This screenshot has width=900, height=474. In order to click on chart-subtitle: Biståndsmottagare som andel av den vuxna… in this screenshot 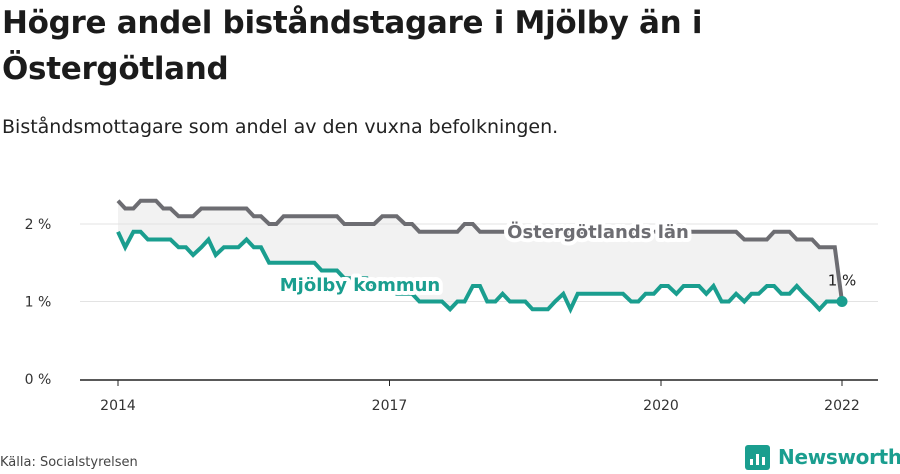, I will do `click(280, 127)`.